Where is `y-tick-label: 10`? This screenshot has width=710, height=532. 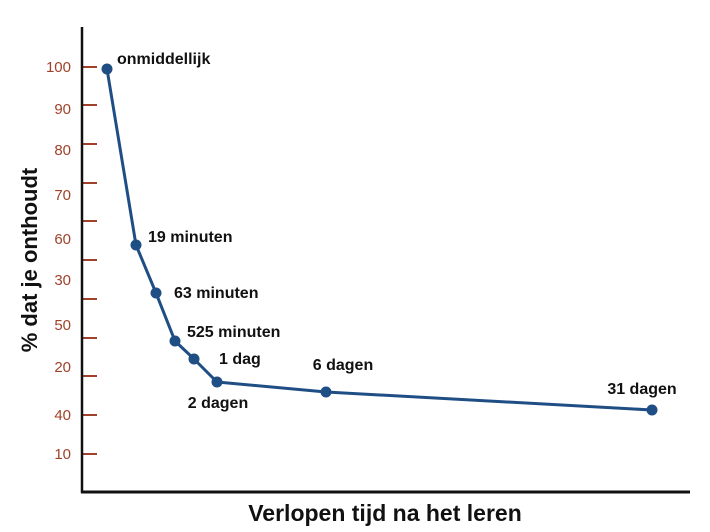
y-tick-label: 10 is located at coordinates (62, 454).